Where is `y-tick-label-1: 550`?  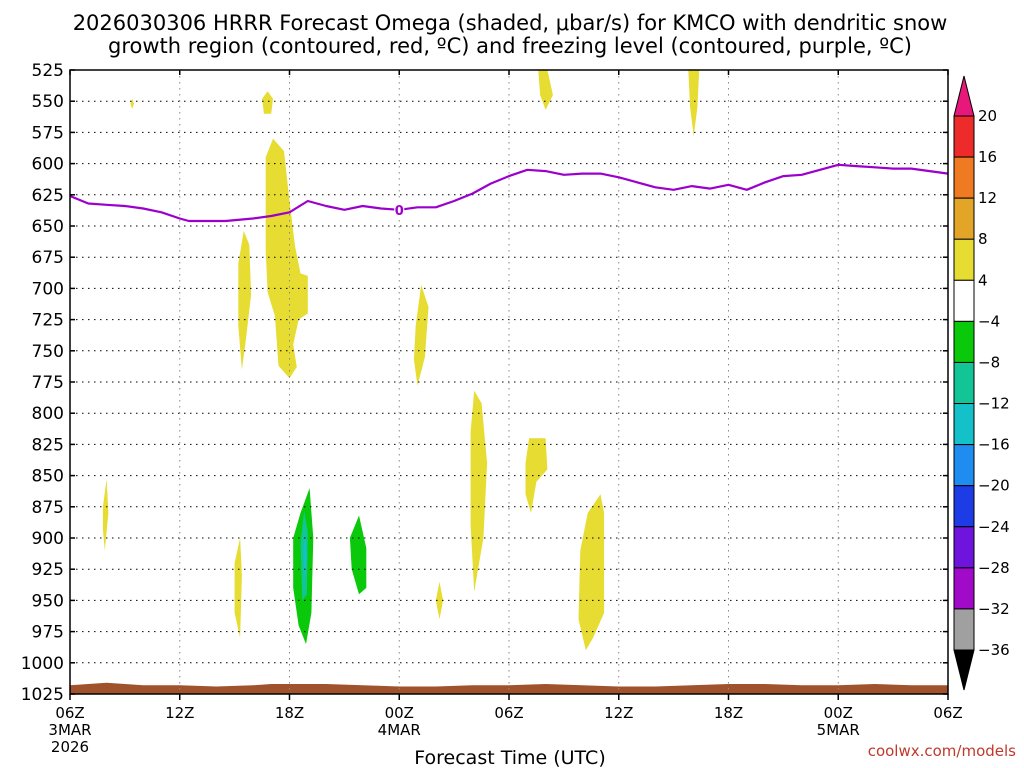
y-tick-label-1: 550 is located at coordinates (48, 102).